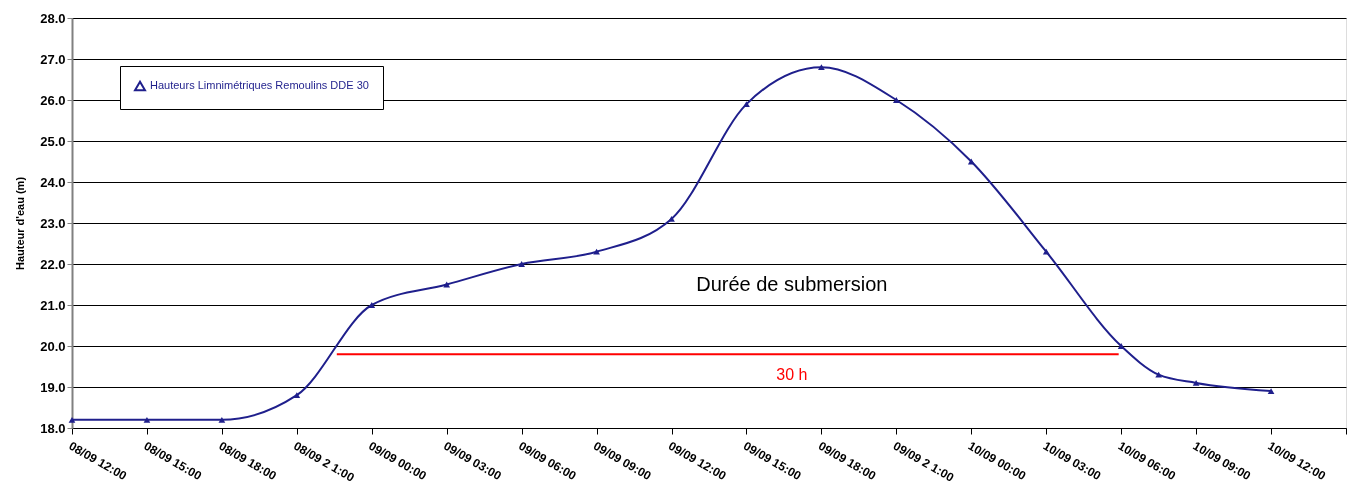  What do you see at coordinates (259, 85) in the screenshot?
I see `legend-label: Hauteurs Limnimétriques Remoulins DDE 30` at bounding box center [259, 85].